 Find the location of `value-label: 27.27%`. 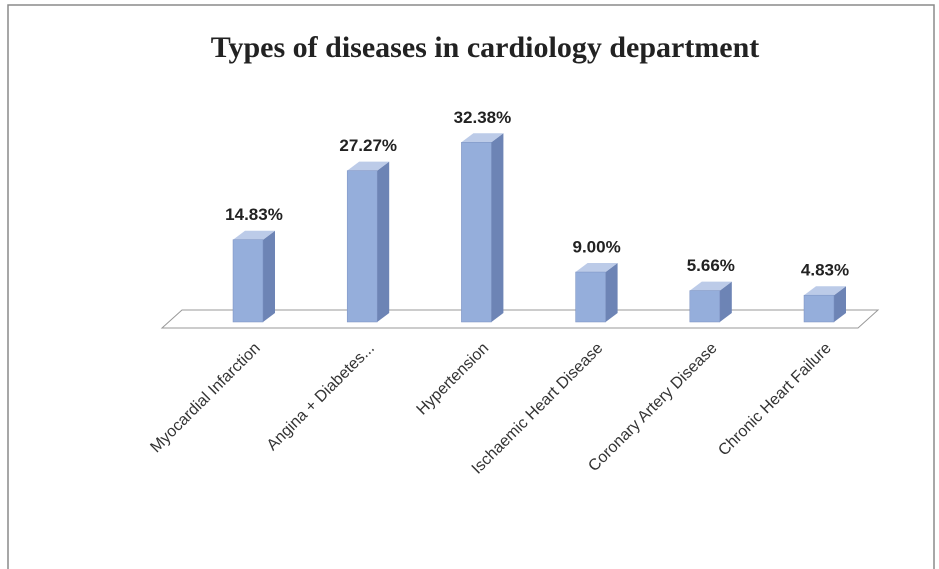

value-label: 27.27% is located at coordinates (368, 145).